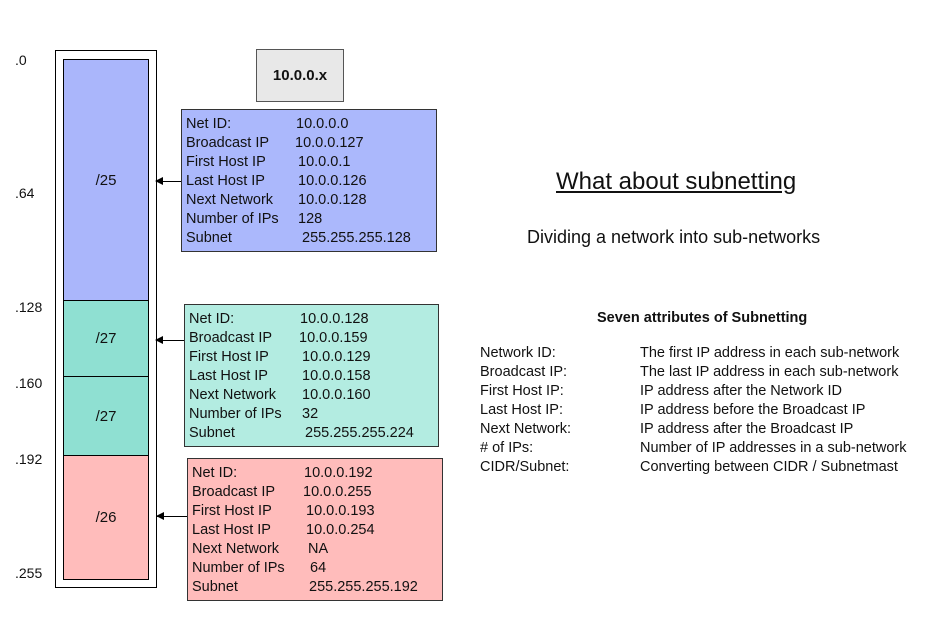 This screenshot has width=948, height=626. I want to click on scale-tick-64: .64, so click(25, 193).